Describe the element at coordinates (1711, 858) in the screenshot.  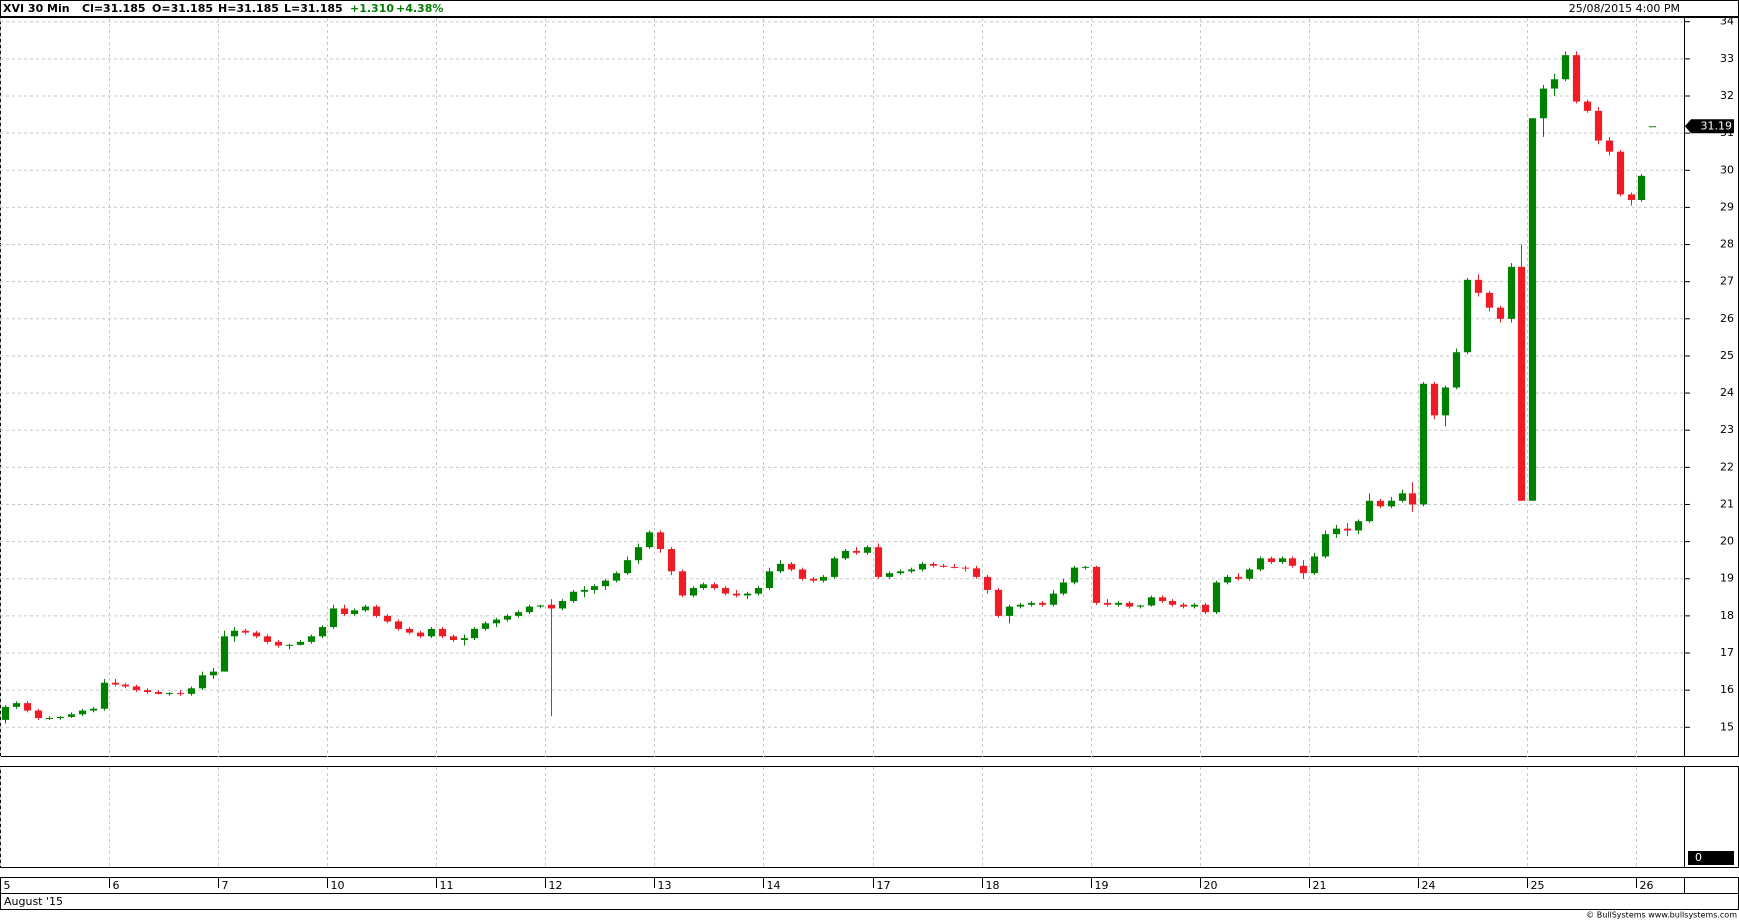
I see `lower-value-tag` at that location.